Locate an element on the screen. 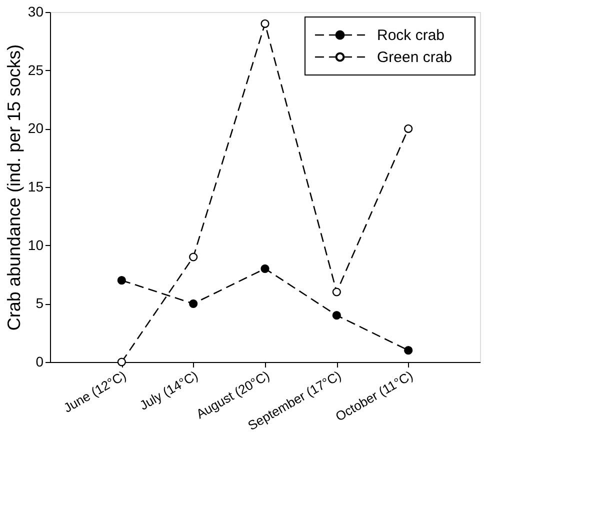  y-tick-label: 15 is located at coordinates (36, 186).